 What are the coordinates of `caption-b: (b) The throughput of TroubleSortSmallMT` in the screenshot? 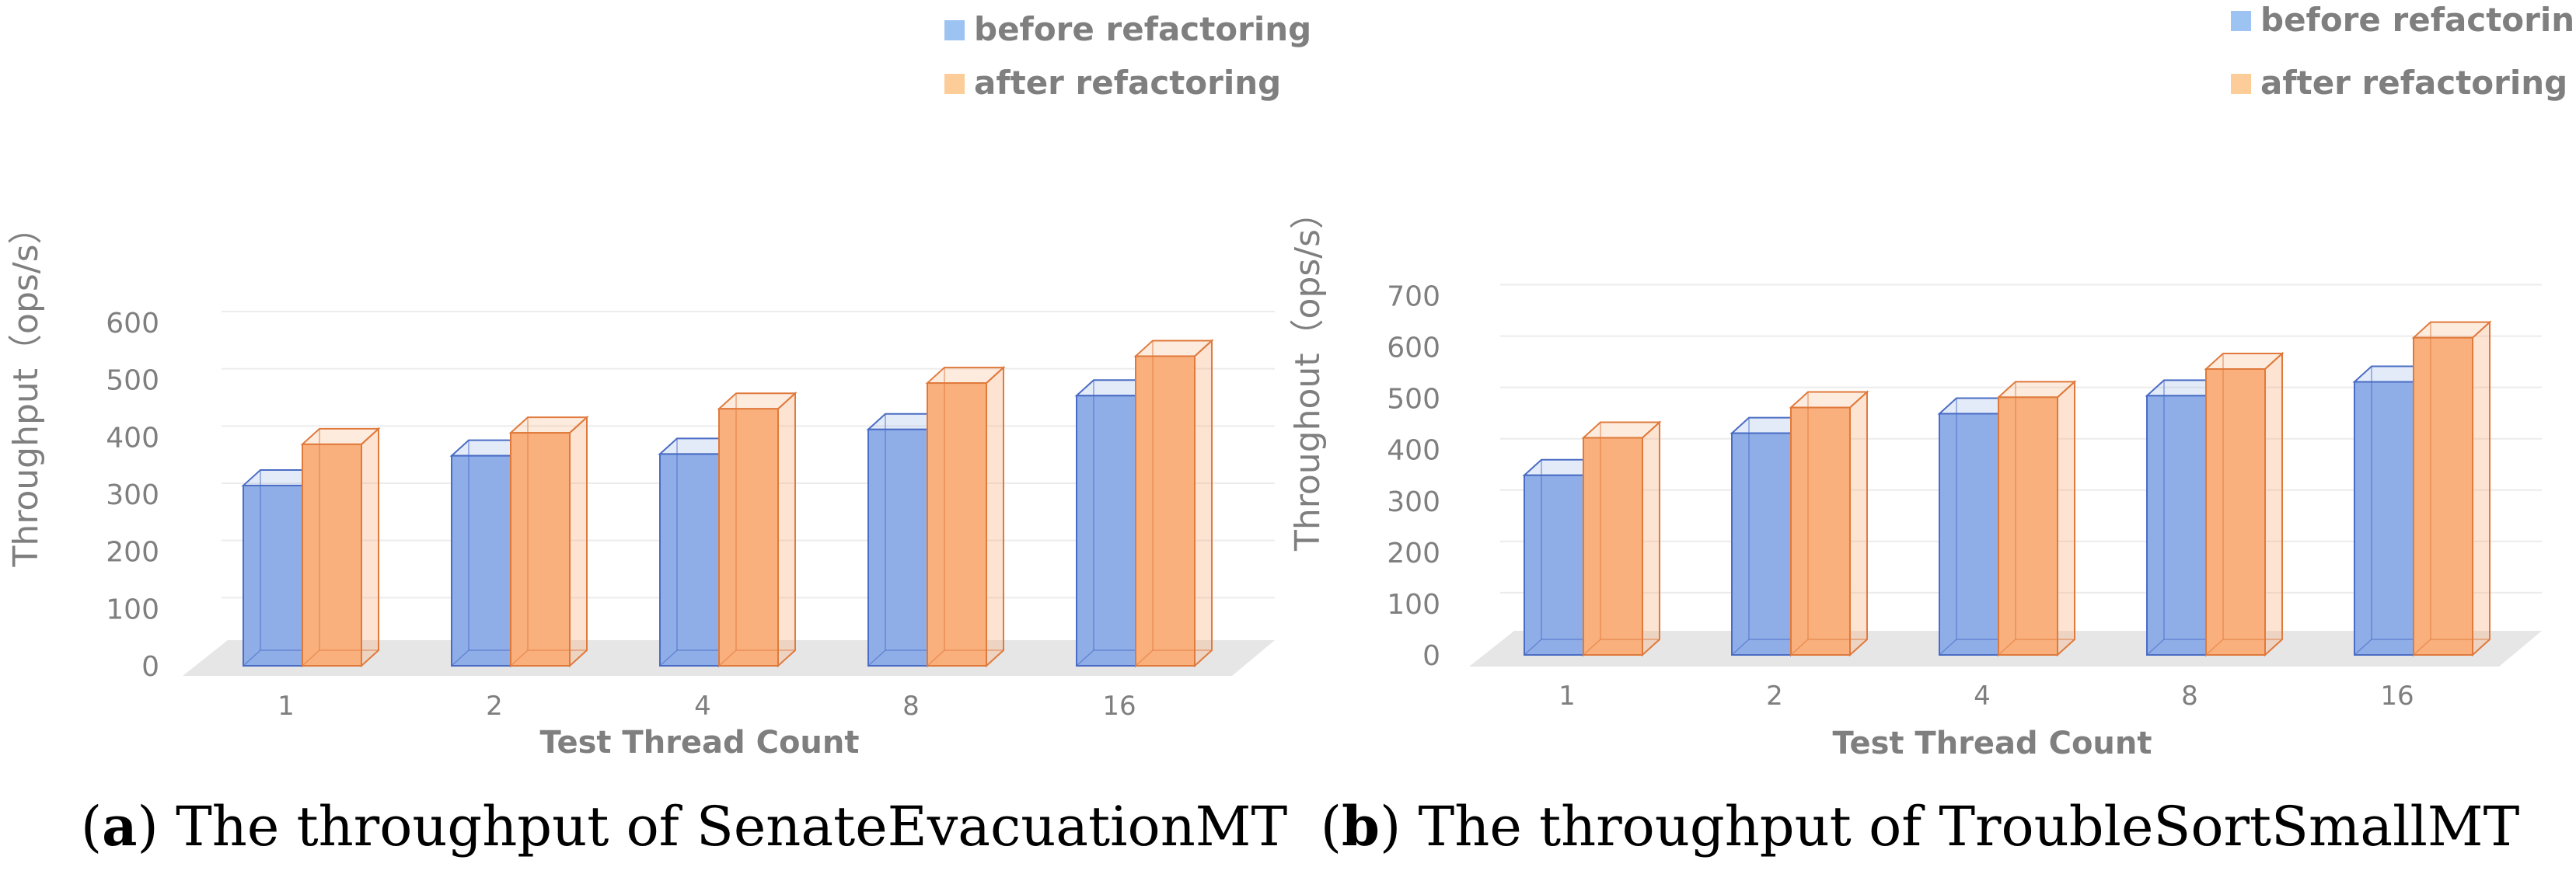 It's located at (1921, 826).